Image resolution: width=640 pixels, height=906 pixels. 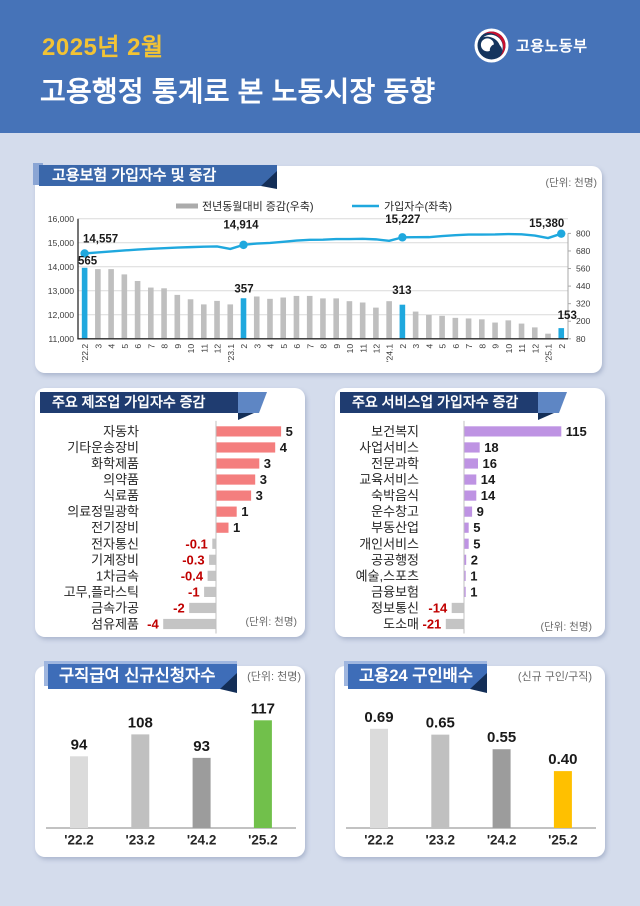 I want to click on page-title: 고용행정 통계로 본 노동시장 동향, so click(x=238, y=91).